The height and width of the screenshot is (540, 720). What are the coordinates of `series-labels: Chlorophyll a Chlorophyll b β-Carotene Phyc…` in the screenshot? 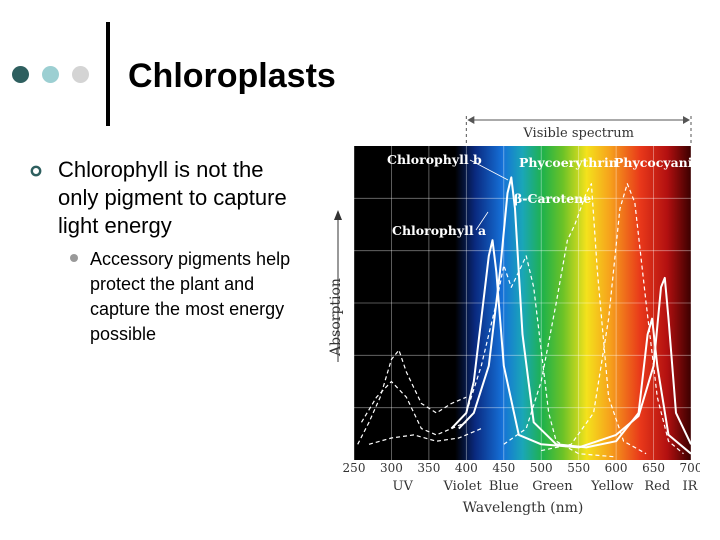 It's located at (543, 195).